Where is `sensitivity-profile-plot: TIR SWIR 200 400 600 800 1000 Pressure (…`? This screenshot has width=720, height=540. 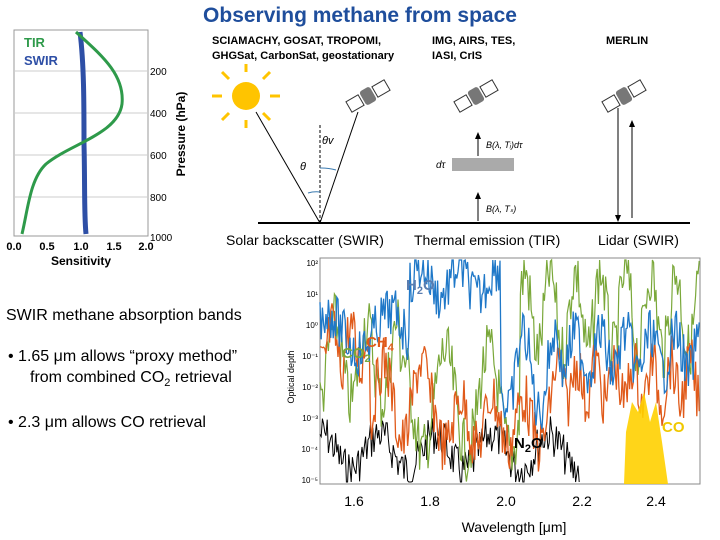
sensitivity-profile-plot: TIR SWIR 200 400 600 800 1000 Pressure (… is located at coordinates (97, 148).